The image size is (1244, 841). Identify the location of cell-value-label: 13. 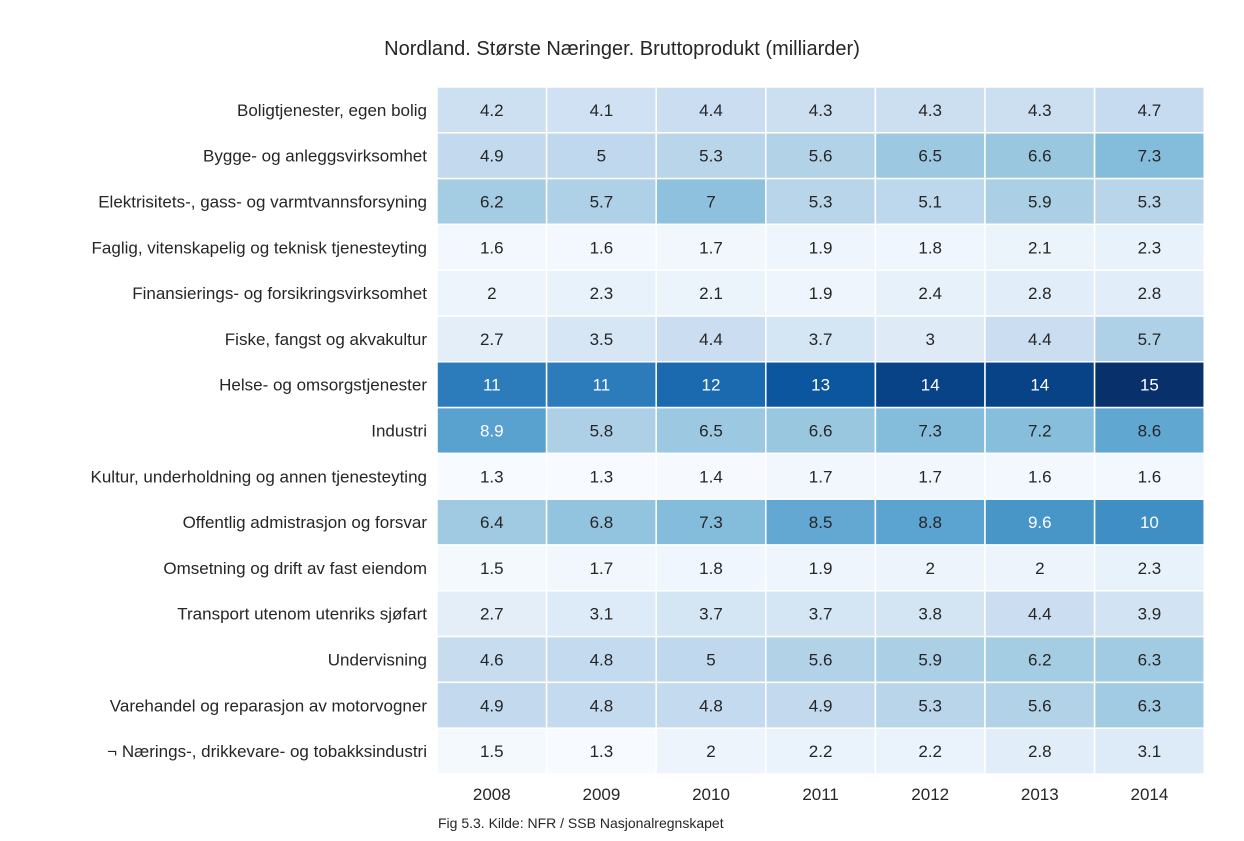
(820, 385).